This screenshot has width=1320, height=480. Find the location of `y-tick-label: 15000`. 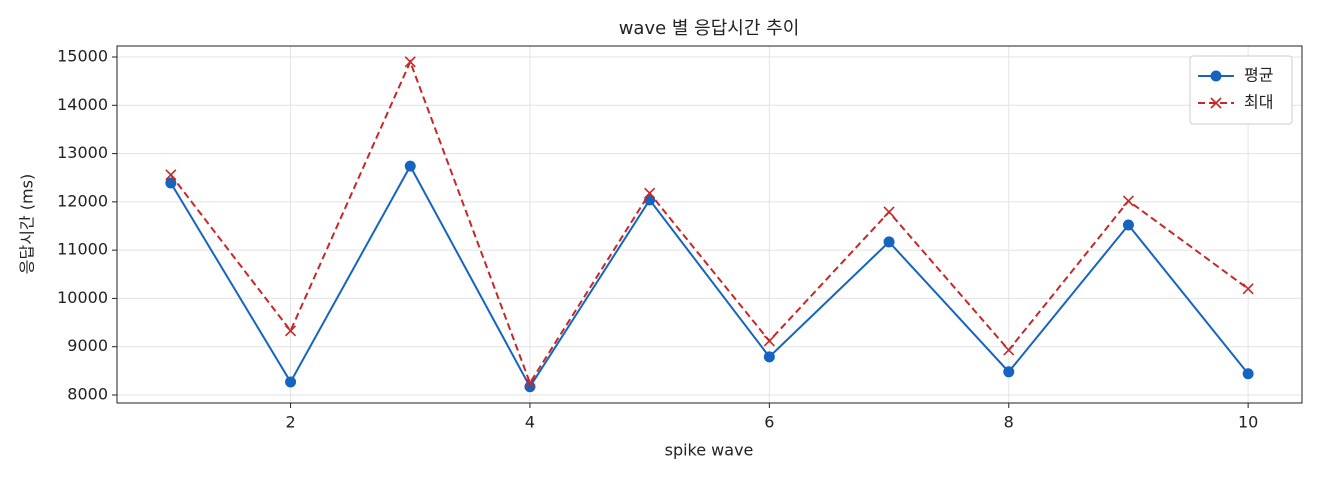

y-tick-label: 15000 is located at coordinates (82, 56).